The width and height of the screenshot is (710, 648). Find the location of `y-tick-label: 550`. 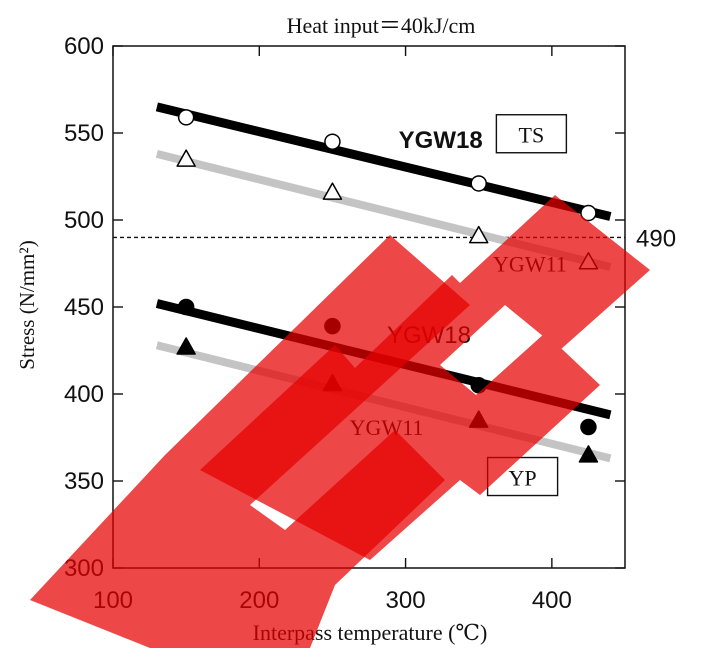

y-tick-label: 550 is located at coordinates (84, 133).